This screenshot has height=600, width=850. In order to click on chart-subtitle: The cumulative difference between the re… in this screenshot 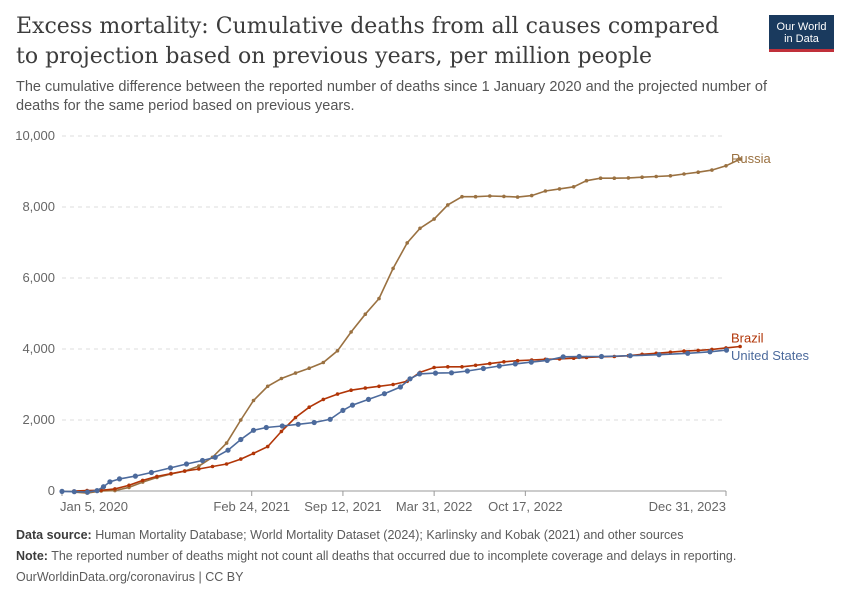, I will do `click(391, 96)`.